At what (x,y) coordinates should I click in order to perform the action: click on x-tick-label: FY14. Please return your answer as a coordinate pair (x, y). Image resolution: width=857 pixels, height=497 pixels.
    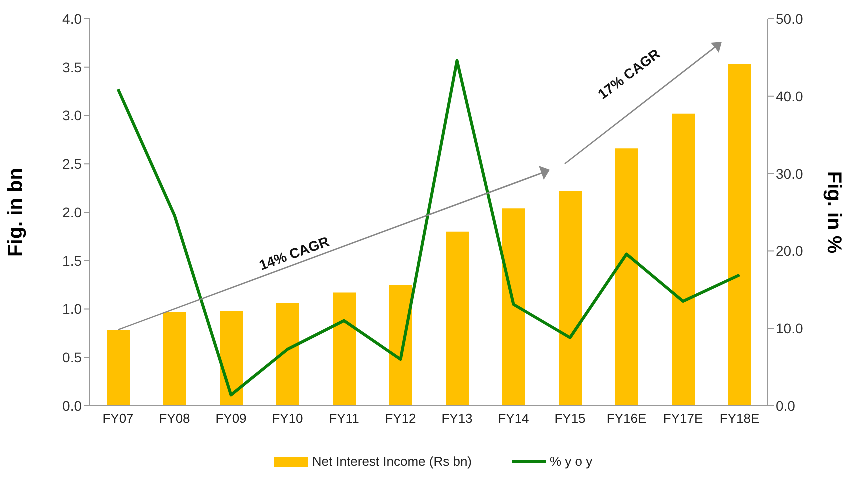
    Looking at the image, I should click on (514, 418).